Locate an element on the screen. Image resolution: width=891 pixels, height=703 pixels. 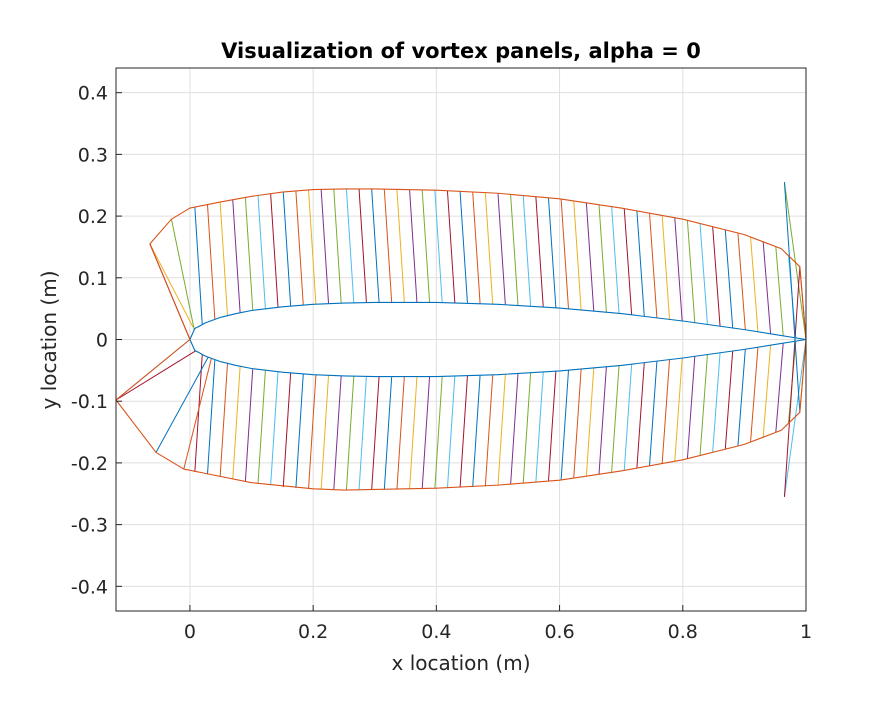
x-tick-label: 0 is located at coordinates (190, 632).